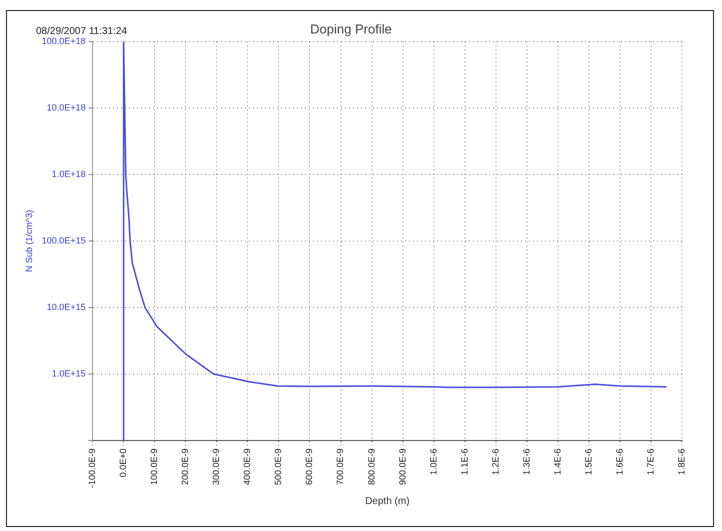 Image resolution: width=722 pixels, height=531 pixels. I want to click on x-tick-label: 100.0E-9, so click(154, 467).